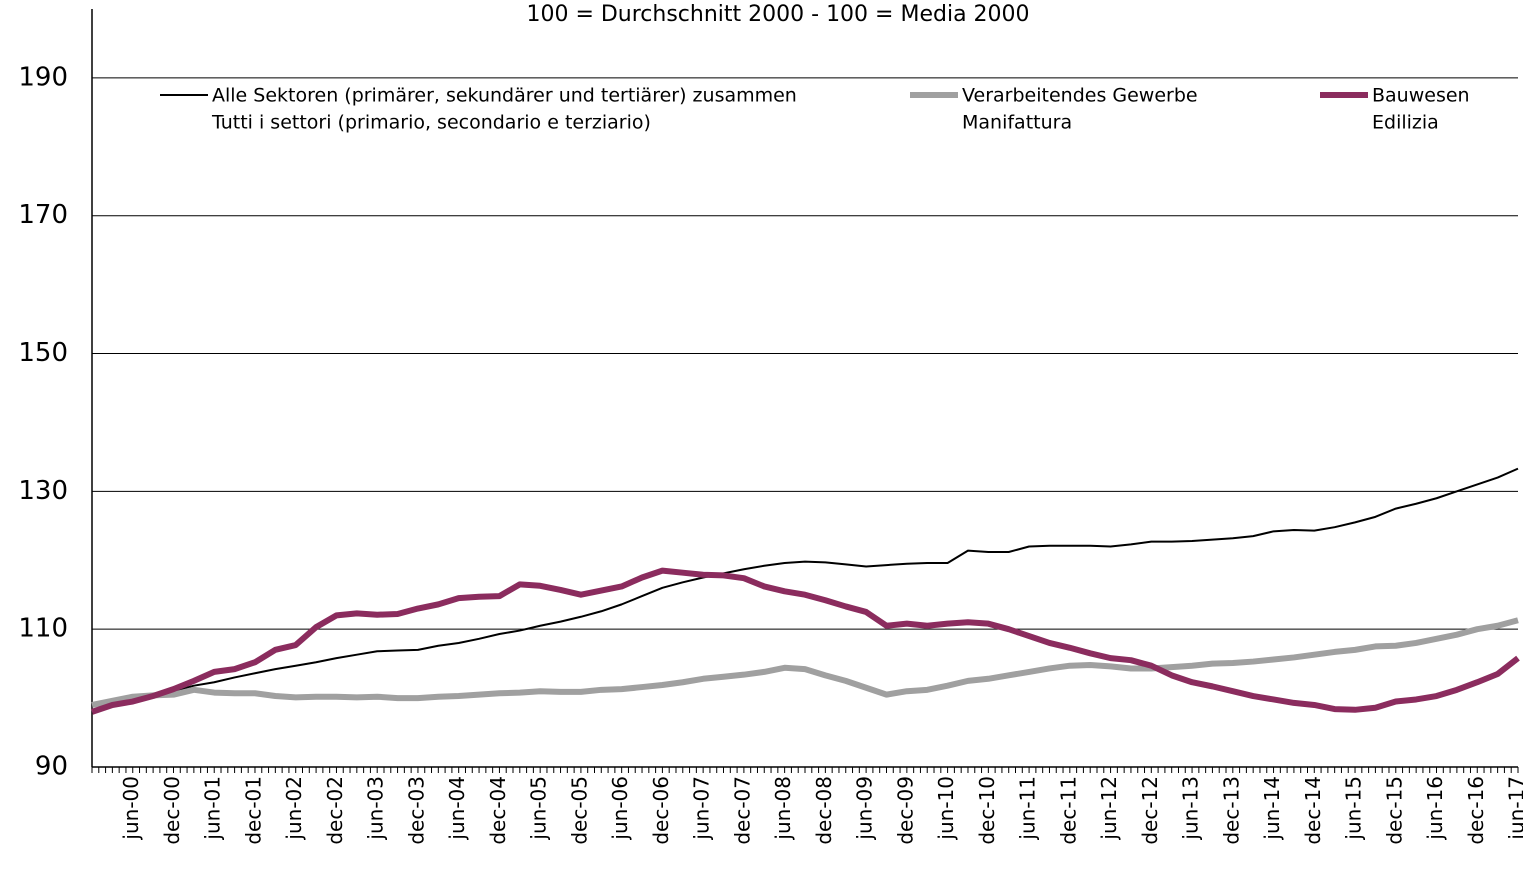 Image resolution: width=1523 pixels, height=871 pixels. What do you see at coordinates (1109, 808) in the screenshot?
I see `x-tick-label: jun-12` at bounding box center [1109, 808].